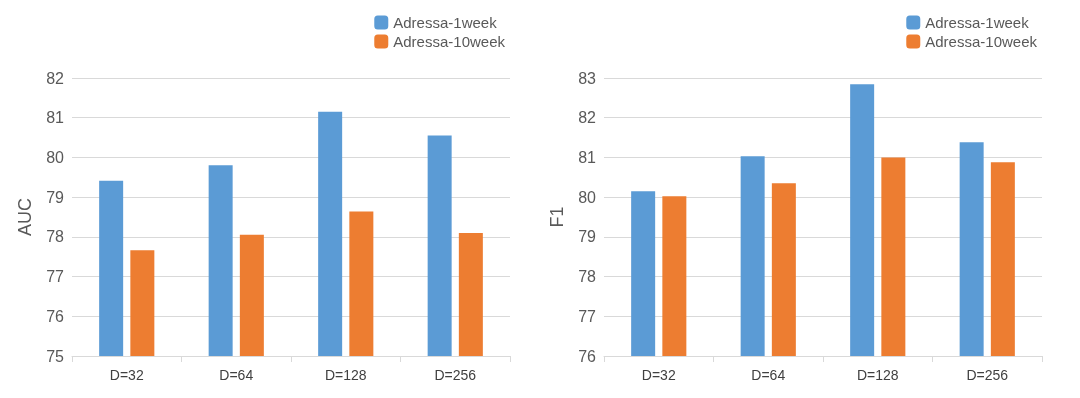 This screenshot has height=398, width=1080. Describe the element at coordinates (557, 217) in the screenshot. I see `y-axis-title: F1` at that location.